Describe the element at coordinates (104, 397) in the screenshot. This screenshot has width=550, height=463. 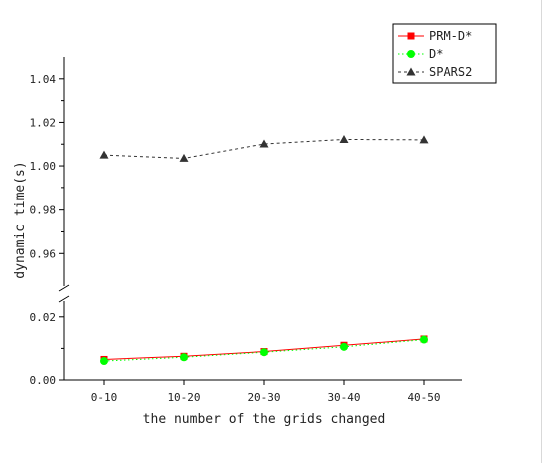
I see `x-tick-label: 0-10` at that location.